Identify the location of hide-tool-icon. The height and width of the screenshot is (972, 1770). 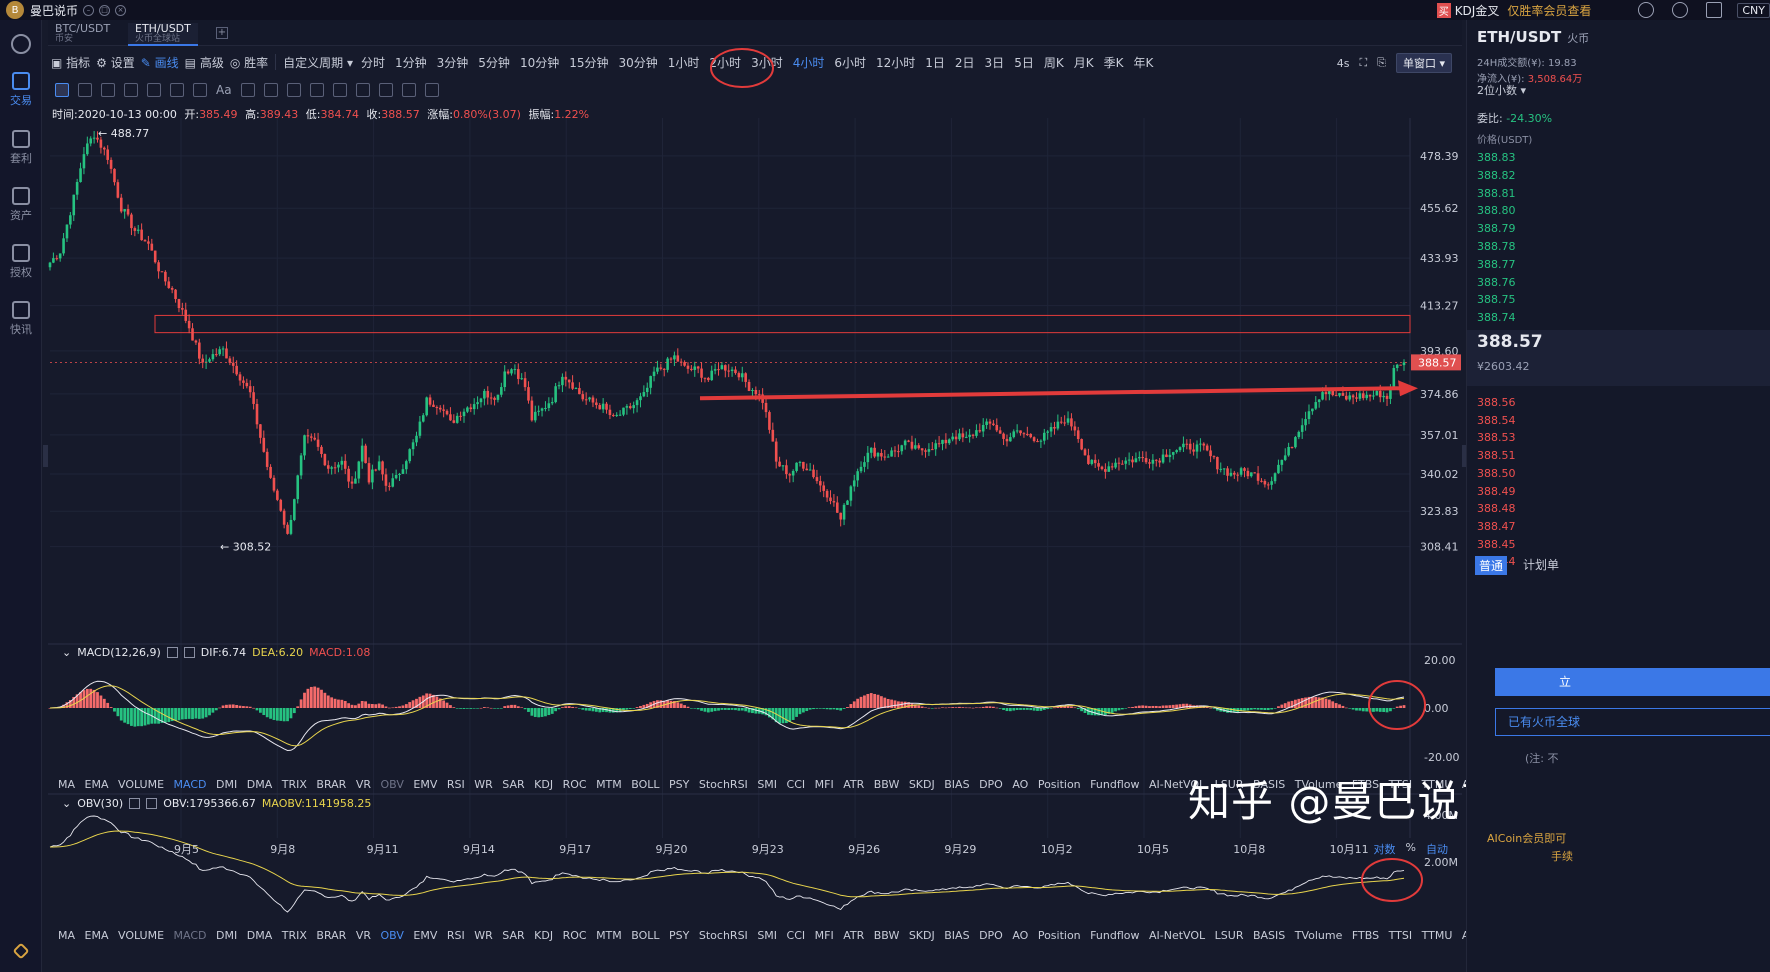
(408, 90).